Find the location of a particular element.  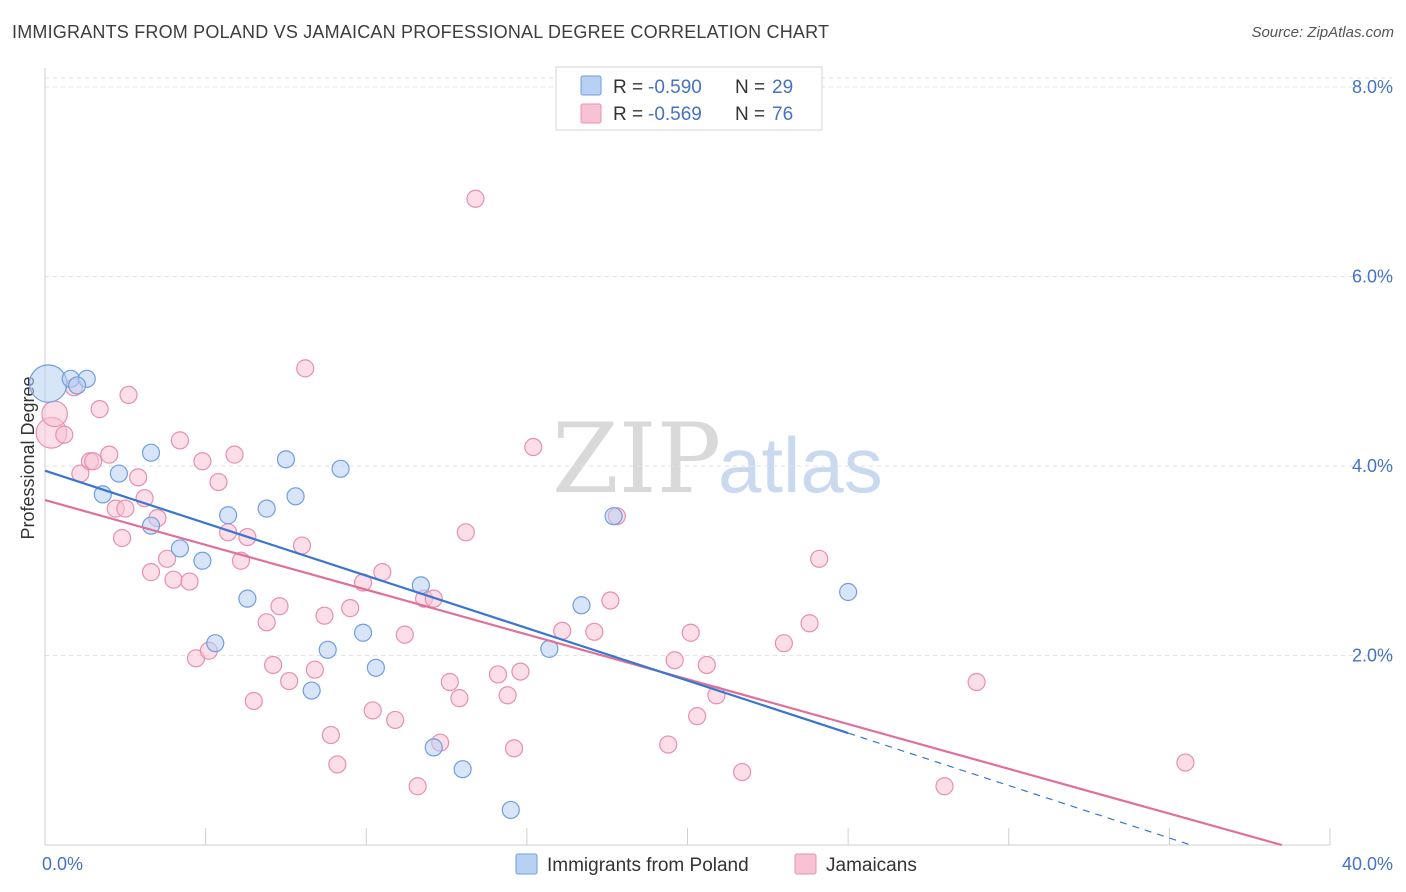

legend-n-value-poland: 29 is located at coordinates (782, 87).